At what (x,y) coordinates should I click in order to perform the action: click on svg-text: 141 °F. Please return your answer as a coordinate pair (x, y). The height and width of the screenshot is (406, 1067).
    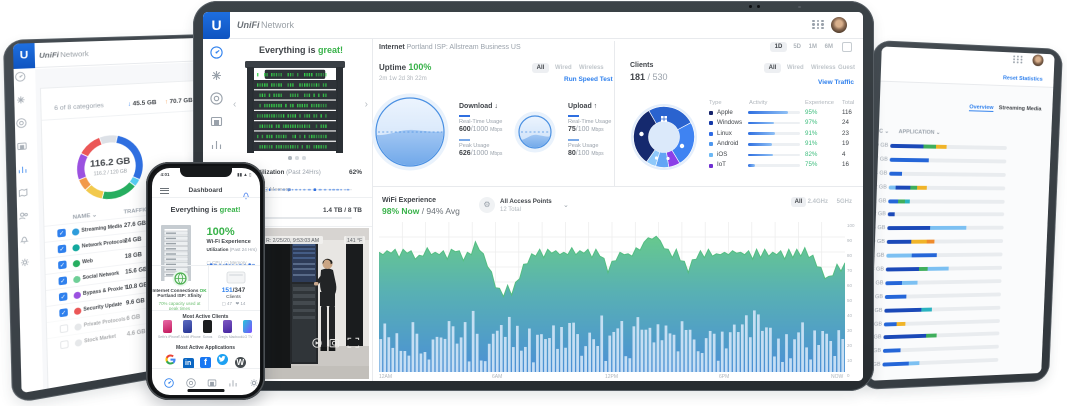
    Looking at the image, I should click on (354, 241).